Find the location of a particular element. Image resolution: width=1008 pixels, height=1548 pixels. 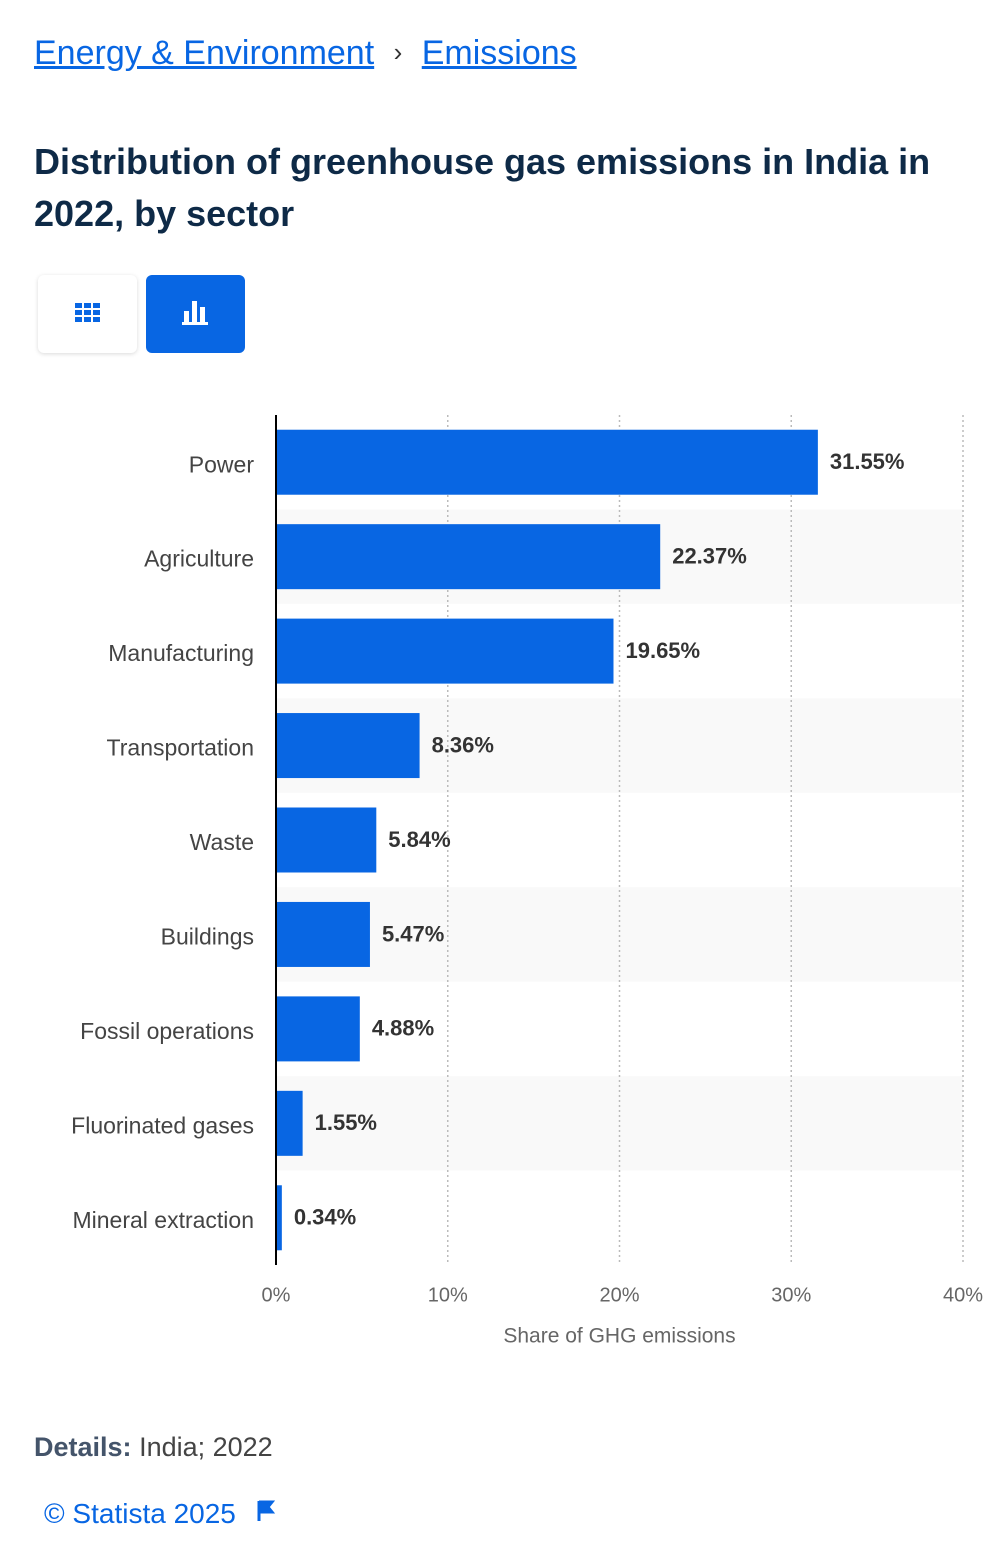

value-label: 8.36% is located at coordinates (463, 744).